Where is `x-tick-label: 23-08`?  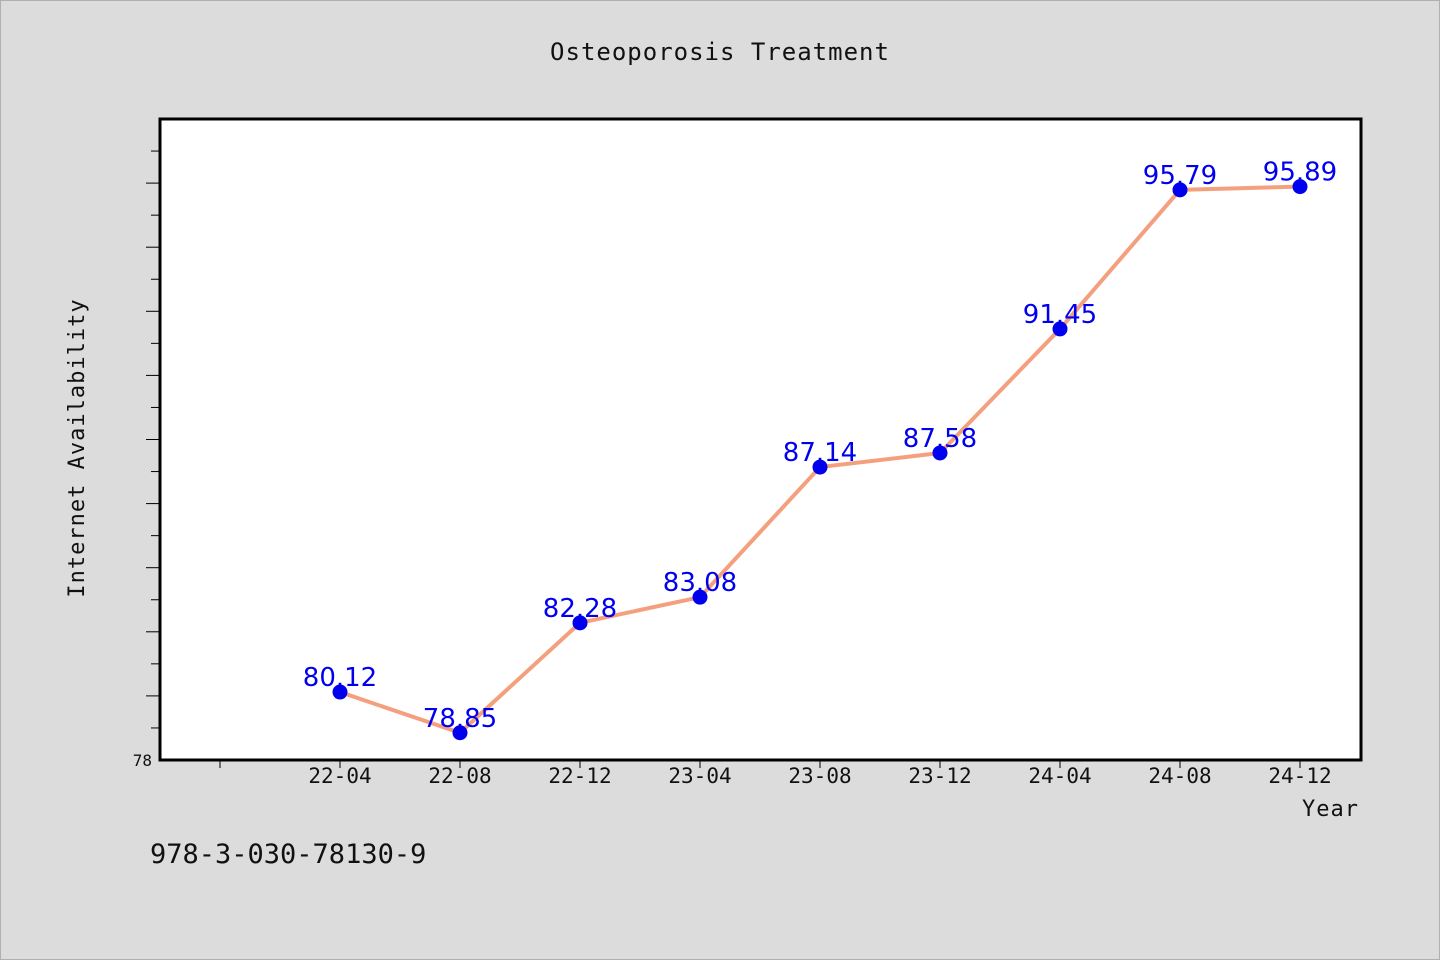
x-tick-label: 23-08 is located at coordinates (819, 776).